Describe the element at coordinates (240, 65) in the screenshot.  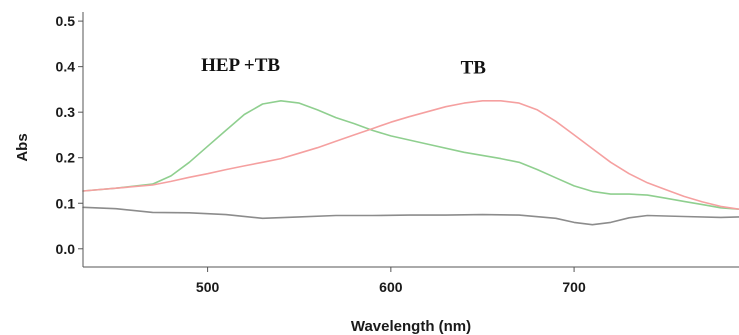
I see `annotation-label-1: HEP +TB` at that location.